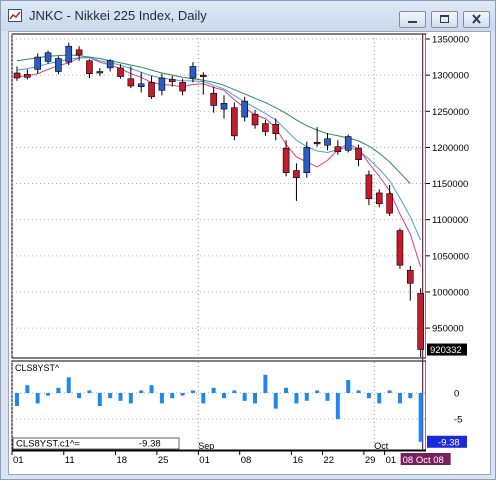 The height and width of the screenshot is (480, 496). Describe the element at coordinates (329, 460) in the screenshot. I see `x-tick-label: 22` at that location.